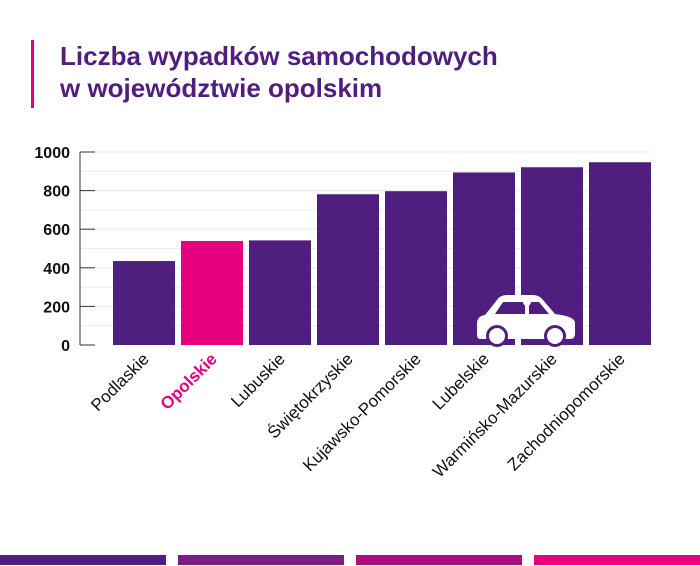 The height and width of the screenshot is (566, 700). What do you see at coordinates (56, 230) in the screenshot?
I see `y-tick-label: 600` at bounding box center [56, 230].